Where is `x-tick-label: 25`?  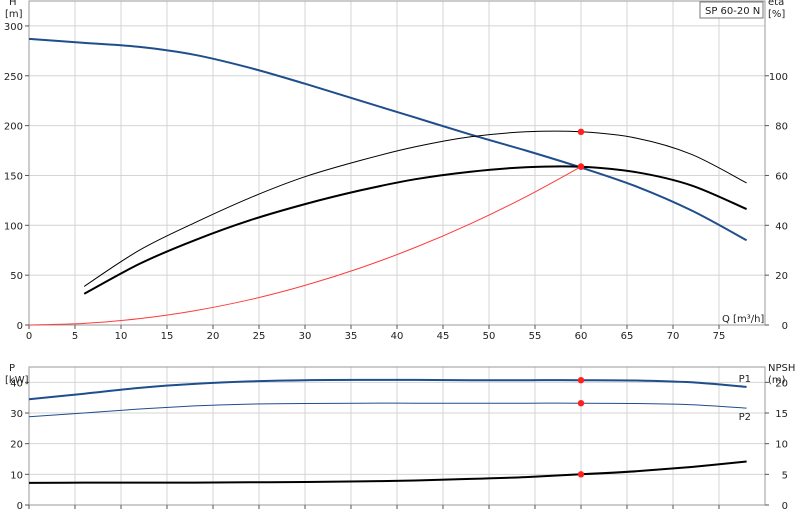 x-tick-label: 25 is located at coordinates (259, 336).